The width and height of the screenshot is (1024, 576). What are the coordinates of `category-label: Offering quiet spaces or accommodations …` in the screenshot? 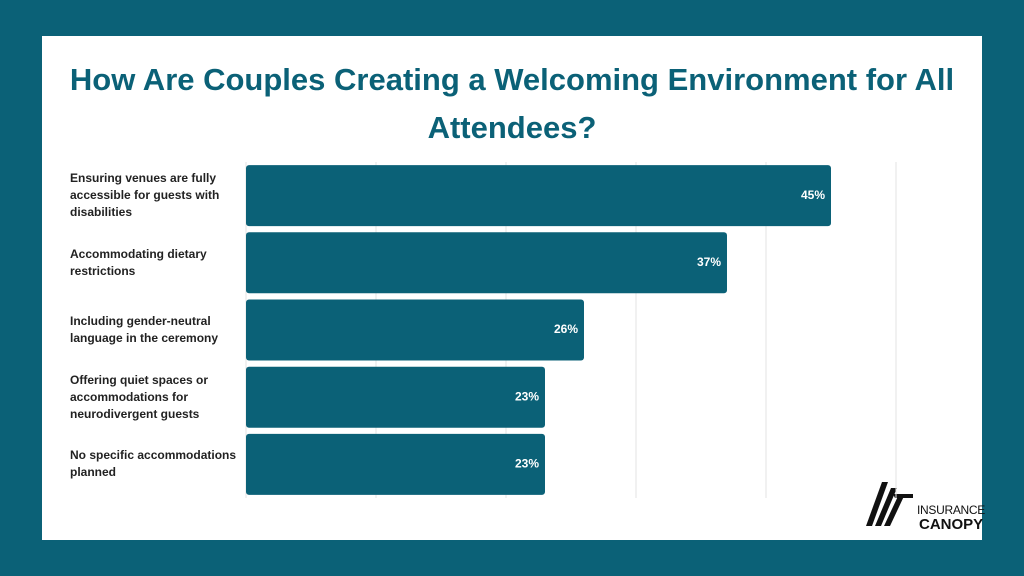 It's located at (139, 396).